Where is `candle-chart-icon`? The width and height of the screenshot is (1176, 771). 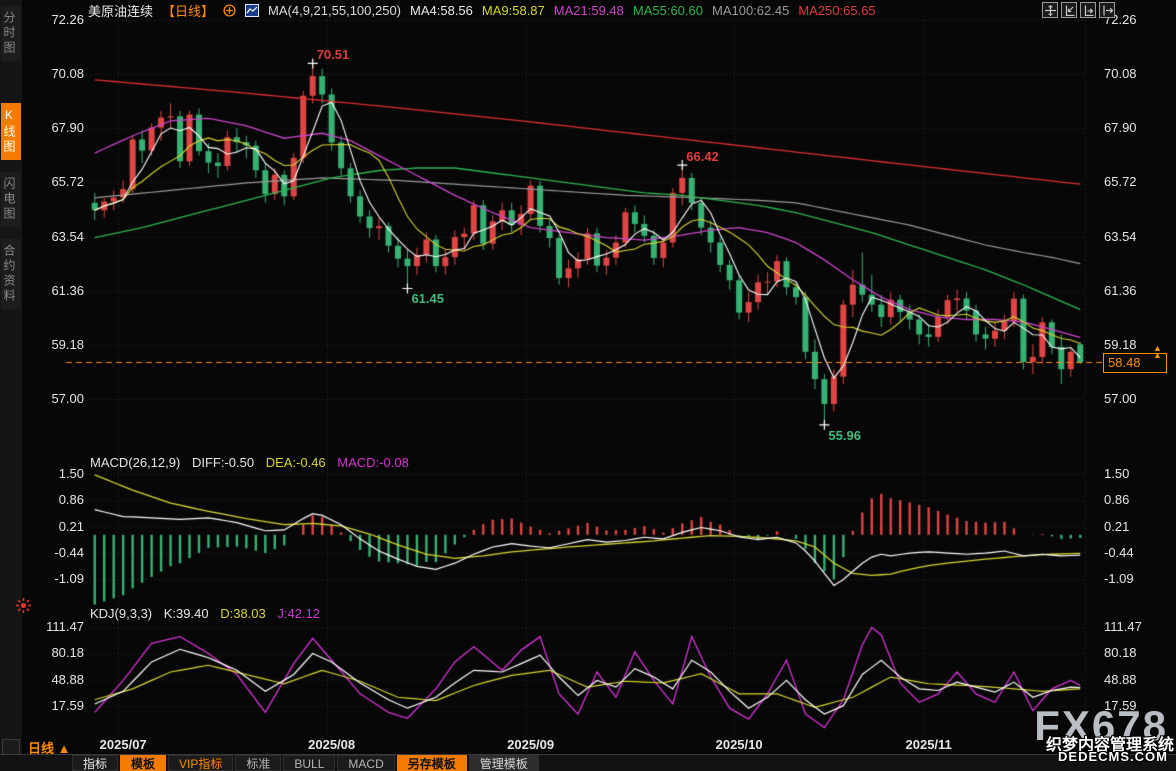
candle-chart-icon is located at coordinates (252, 10).